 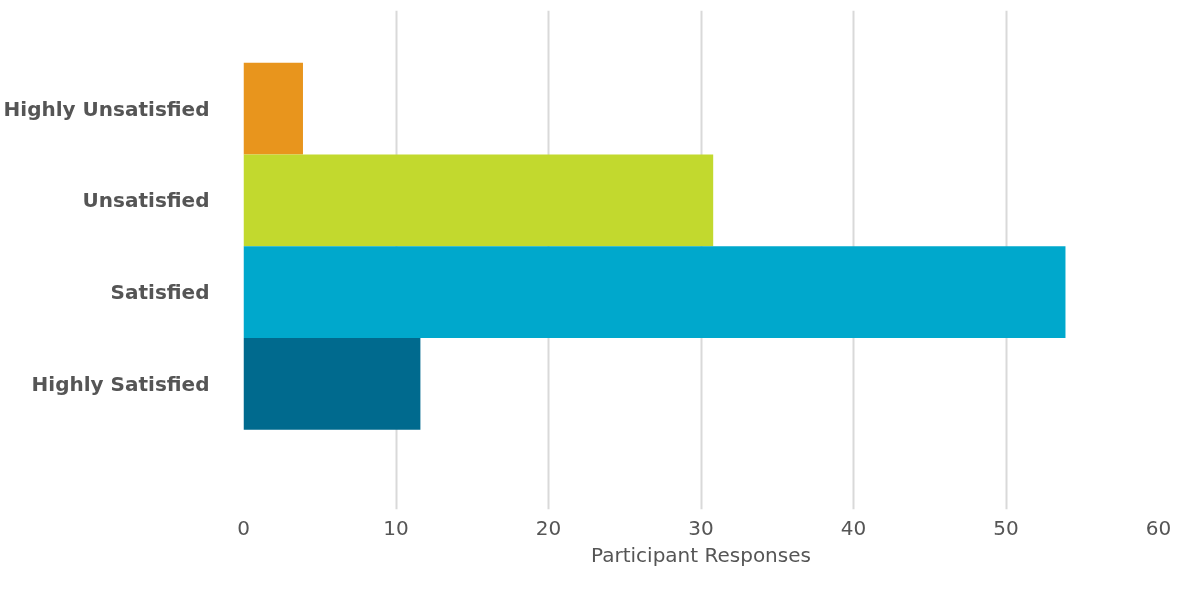 I want to click on x-tick-label: 10, so click(x=396, y=527).